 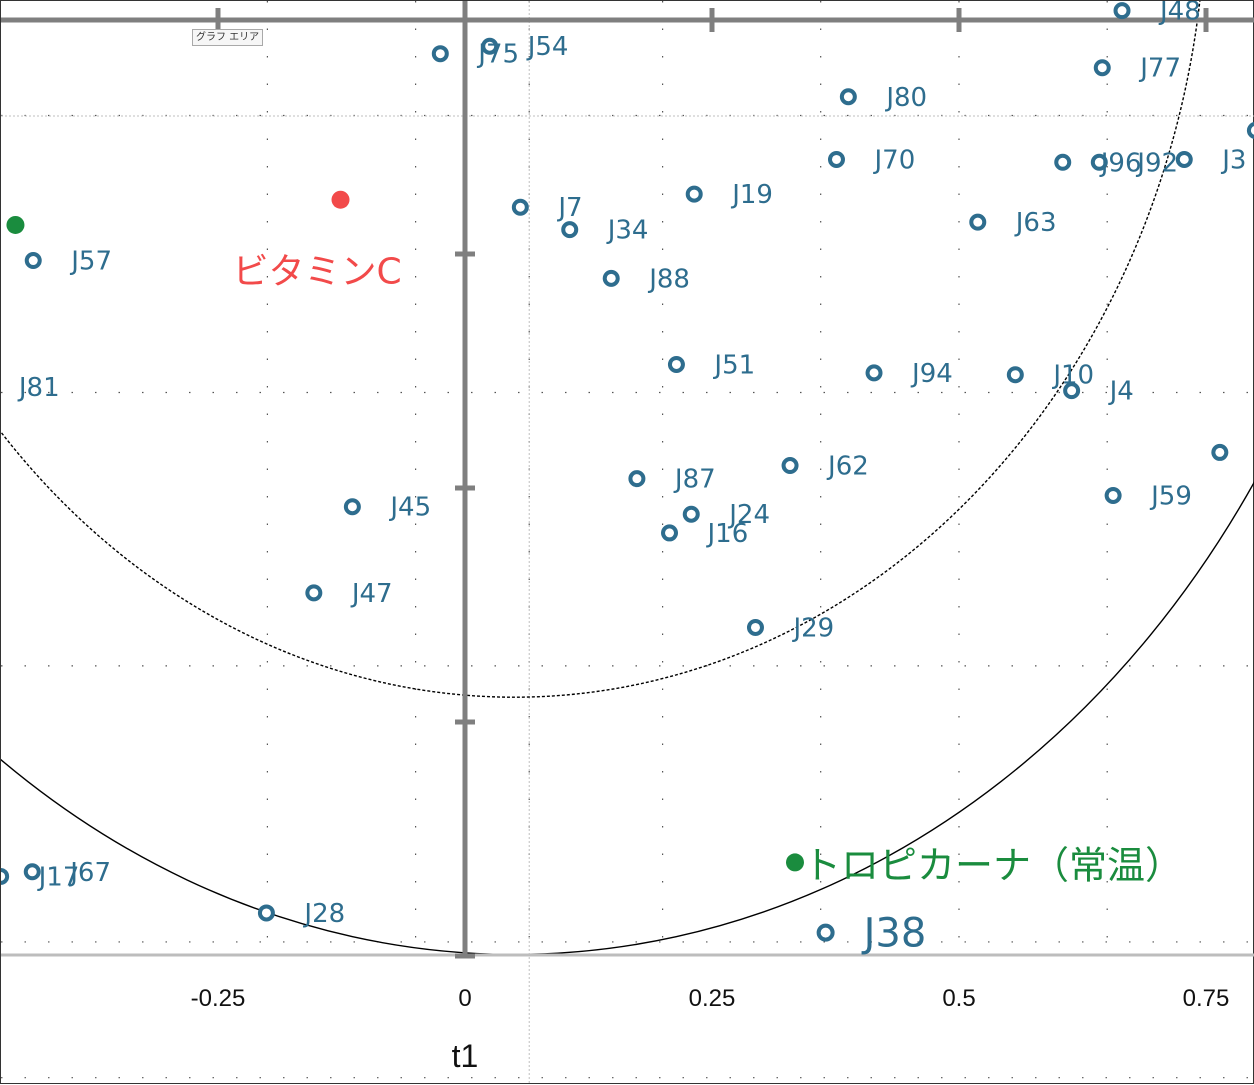 I want to click on data-point-j63, so click(x=978, y=222).